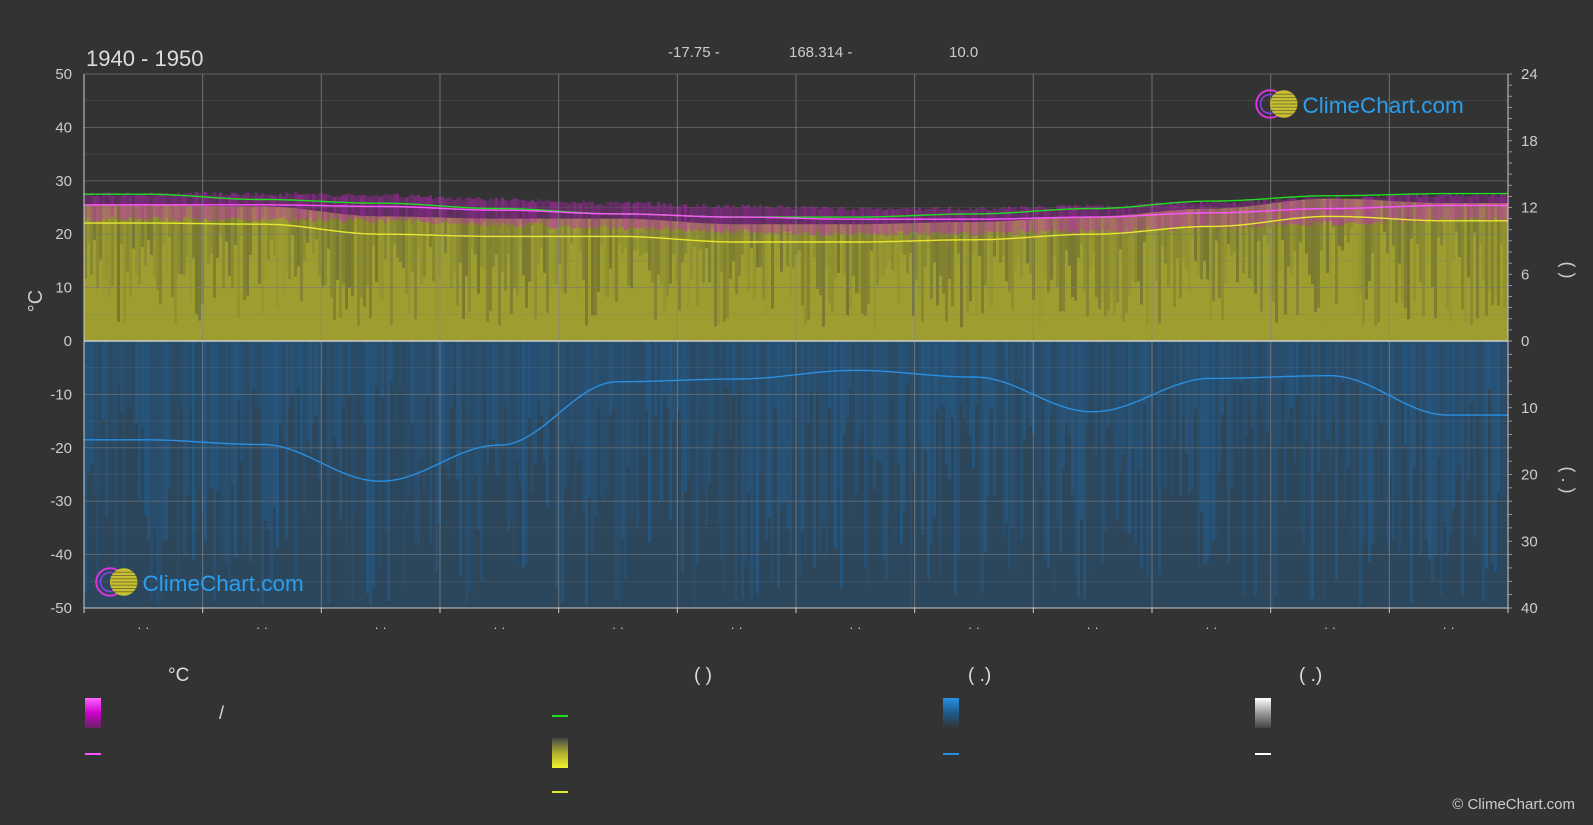 This screenshot has width=1593, height=825. Describe the element at coordinates (1513, 804) in the screenshot. I see `copyright: © ClimeChart.com` at that location.